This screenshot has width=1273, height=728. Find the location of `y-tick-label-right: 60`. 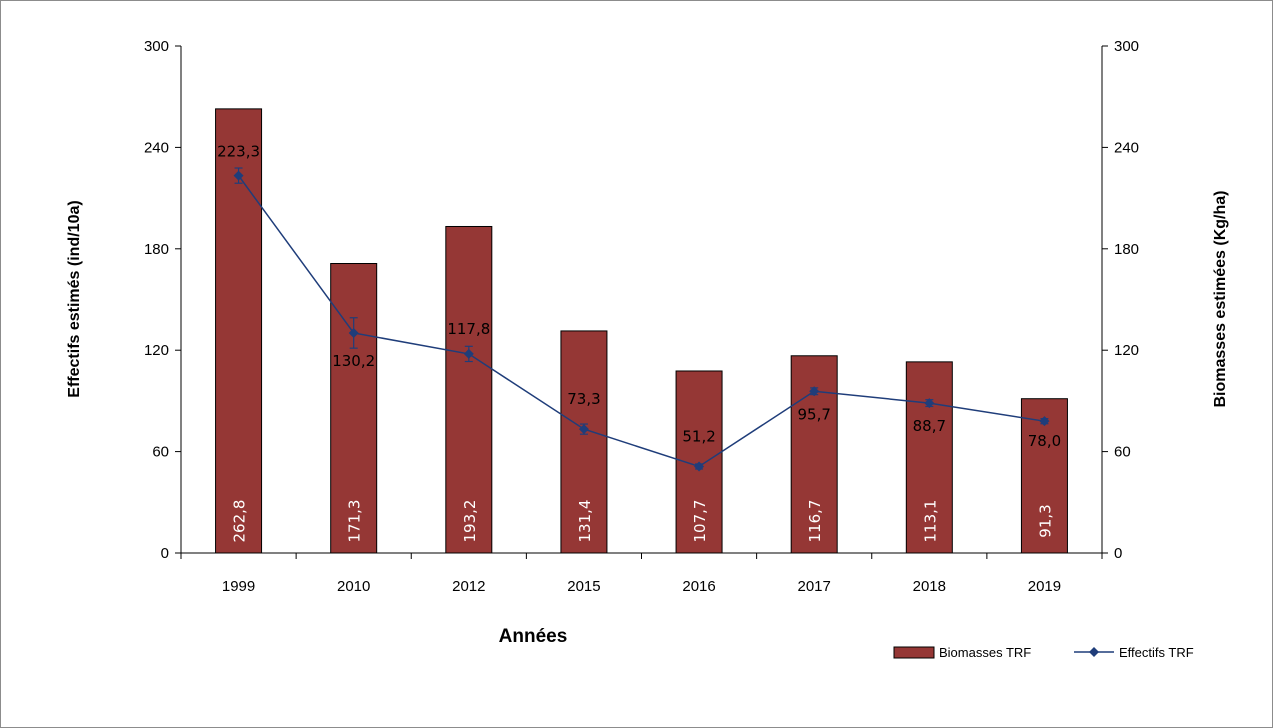

y-tick-label-right: 60 is located at coordinates (1122, 452).